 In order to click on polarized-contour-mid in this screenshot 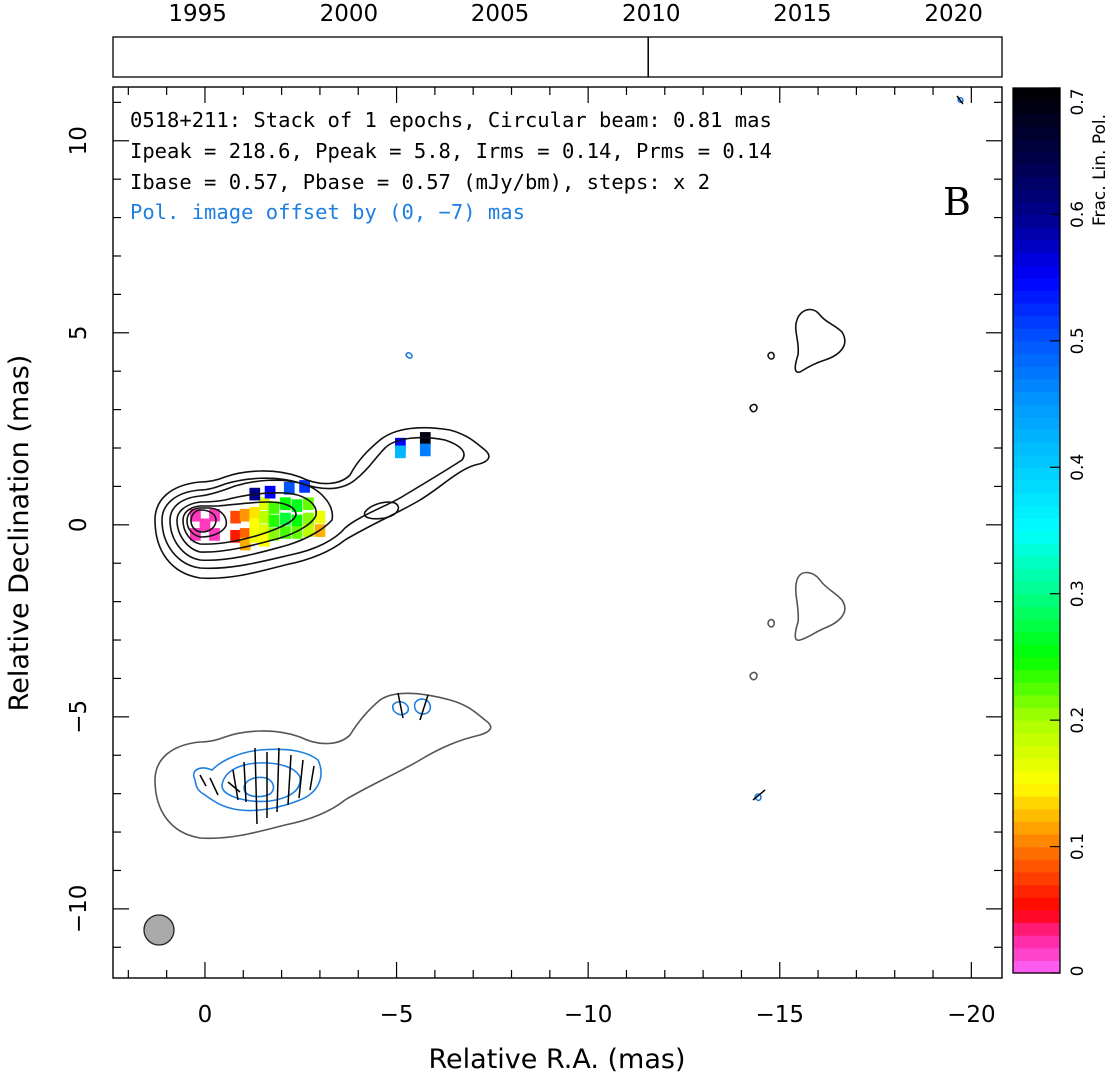, I will do `click(261, 782)`.